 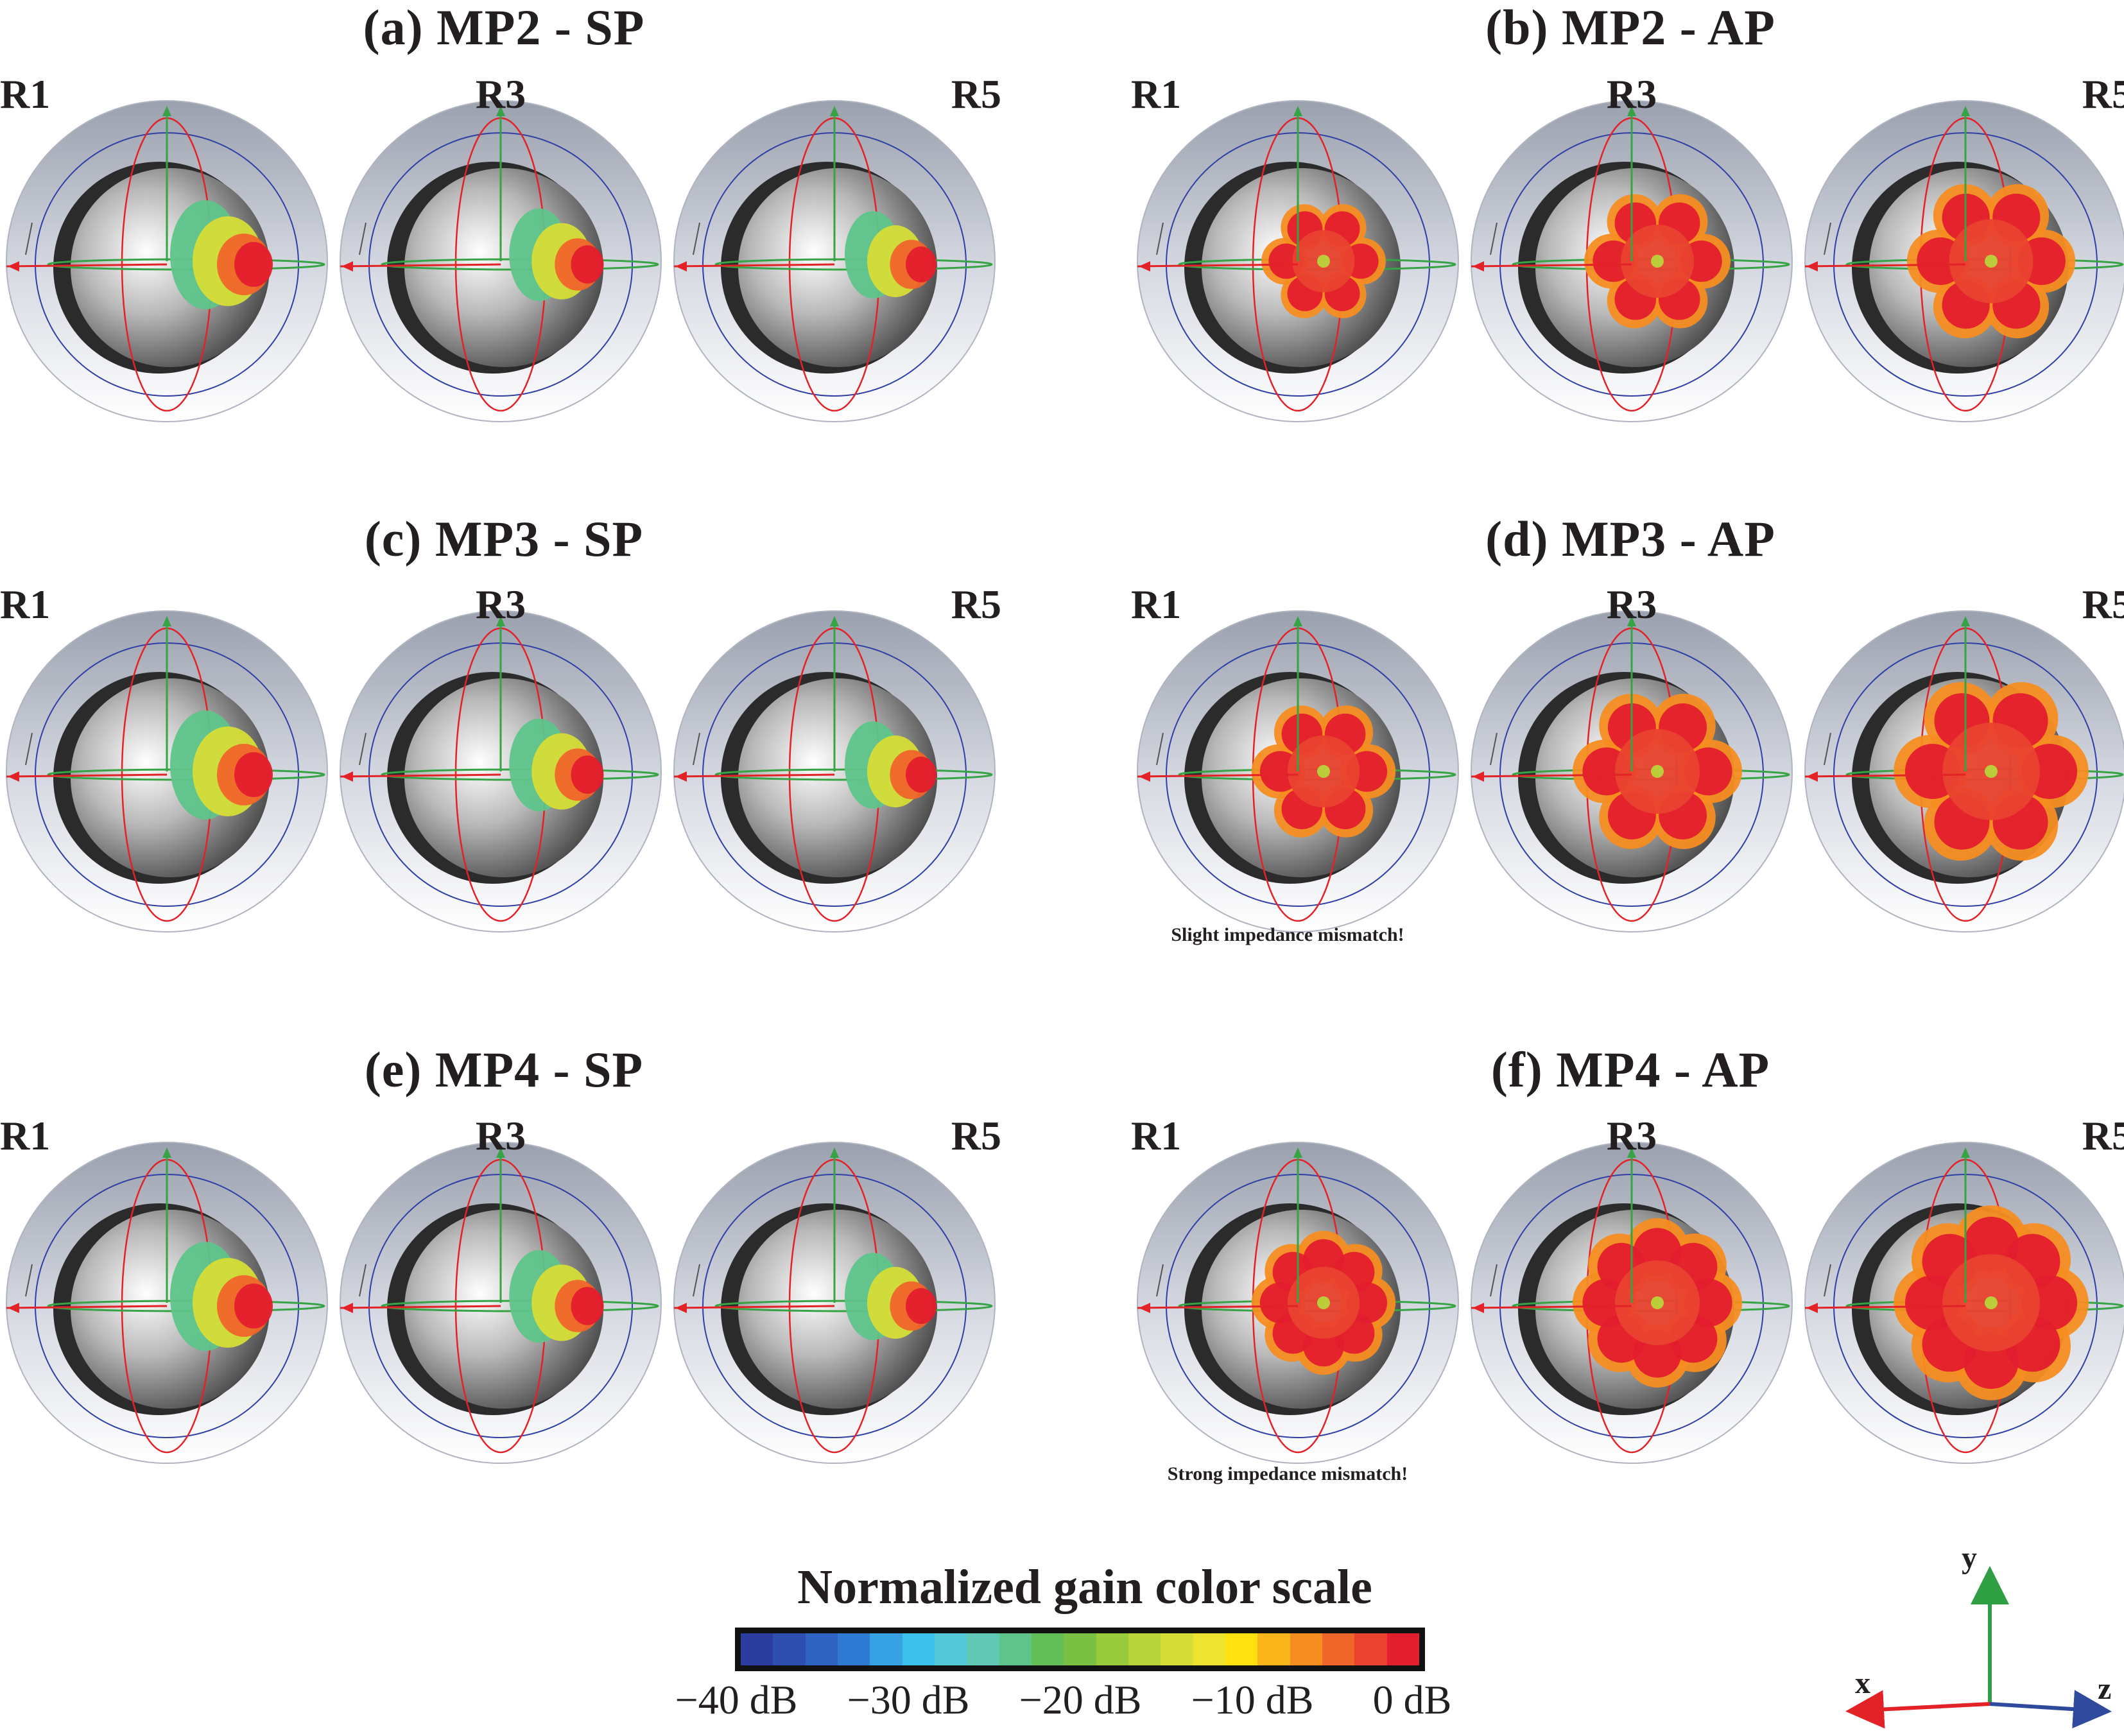 What do you see at coordinates (2050, 1709) in the screenshot?
I see `z-axis-arrow` at bounding box center [2050, 1709].